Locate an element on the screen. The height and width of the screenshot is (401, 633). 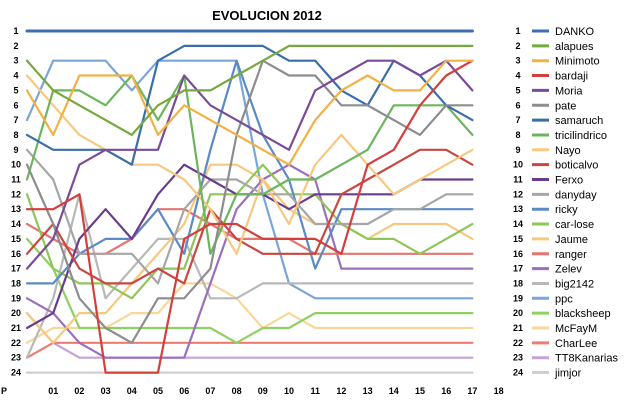
y-tick-left: 7 is located at coordinates (15, 120).